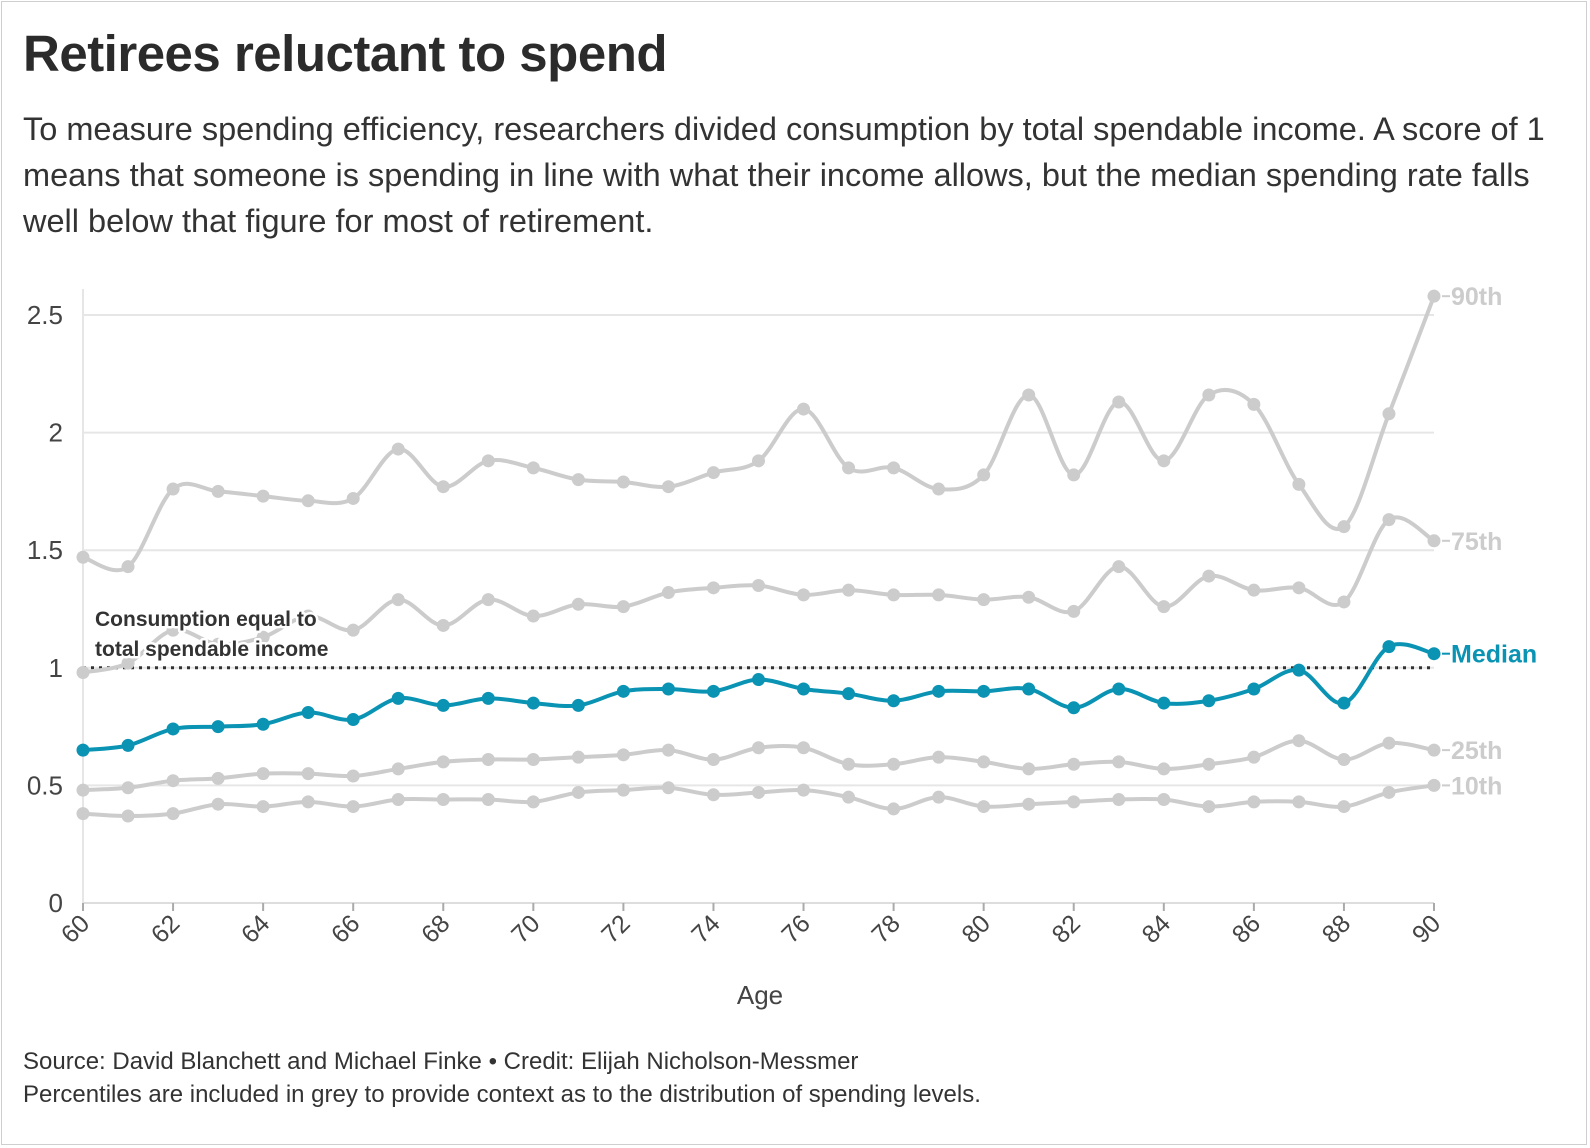 Image resolution: width=1590 pixels, height=1148 pixels. Describe the element at coordinates (1157, 929) in the screenshot. I see `x-tick-label: 84` at that location.